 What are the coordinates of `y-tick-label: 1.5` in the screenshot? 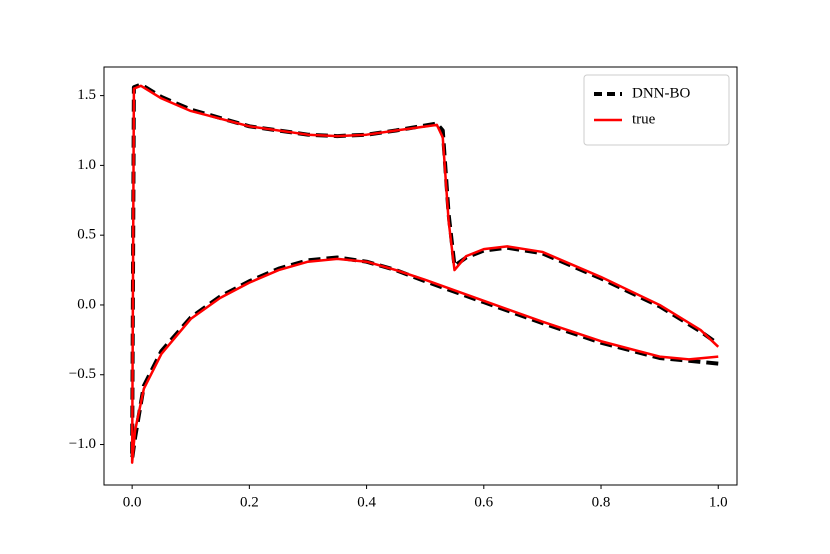 It's located at (86, 95).